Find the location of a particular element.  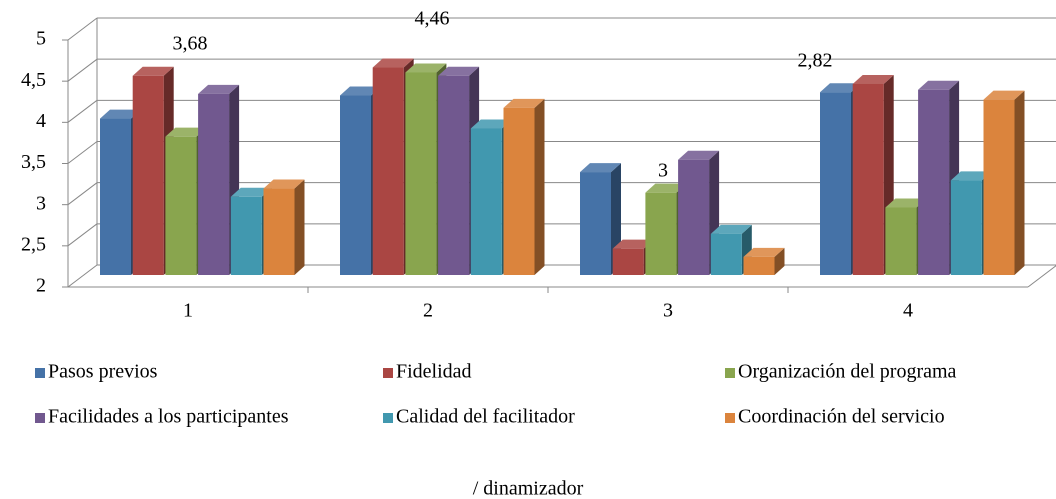

x-tick-label: 4 is located at coordinates (908, 311).